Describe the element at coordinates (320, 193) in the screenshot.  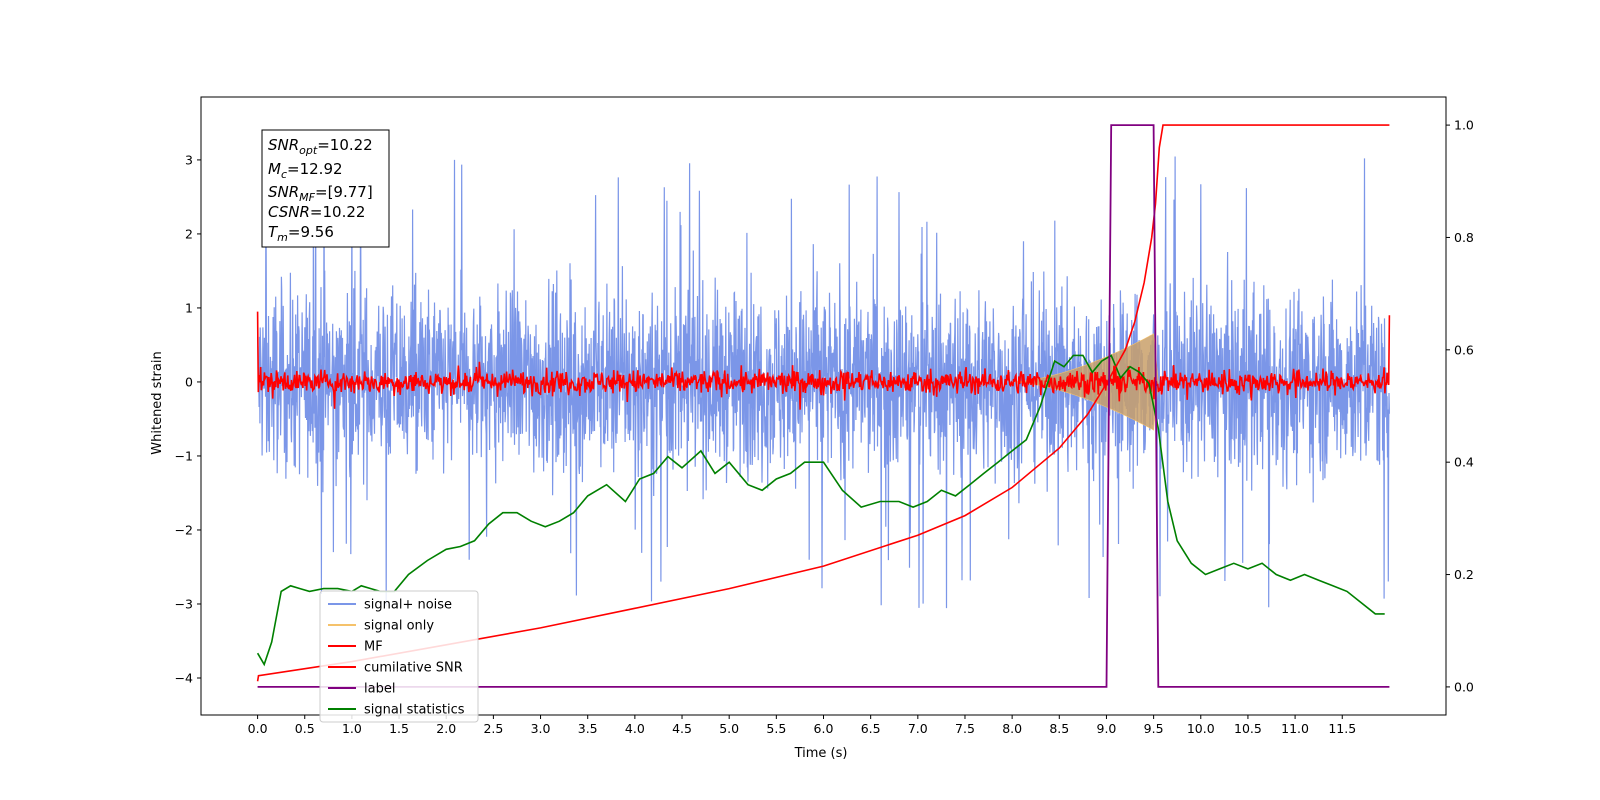
I see `stat-snr-mf: SNRMF=[9.77]` at that location.